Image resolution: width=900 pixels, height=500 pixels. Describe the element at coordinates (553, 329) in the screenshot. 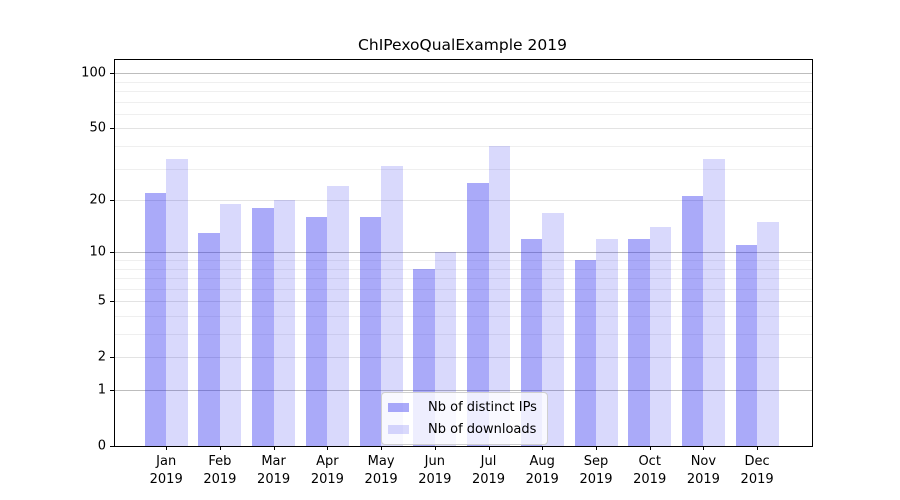

I see `bar-nb-of-downloads-aug` at that location.